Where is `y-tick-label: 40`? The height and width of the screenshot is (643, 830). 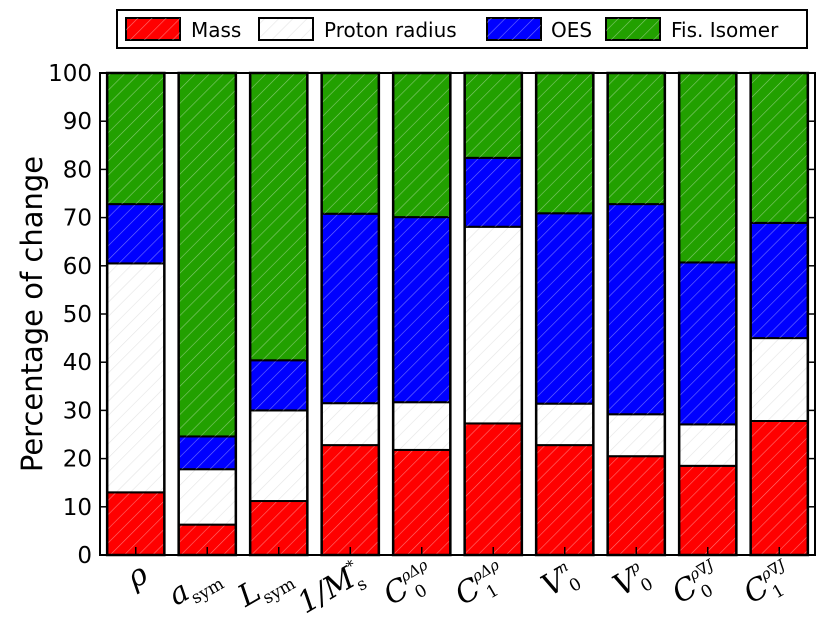 y-tick-label: 40 is located at coordinates (77, 363).